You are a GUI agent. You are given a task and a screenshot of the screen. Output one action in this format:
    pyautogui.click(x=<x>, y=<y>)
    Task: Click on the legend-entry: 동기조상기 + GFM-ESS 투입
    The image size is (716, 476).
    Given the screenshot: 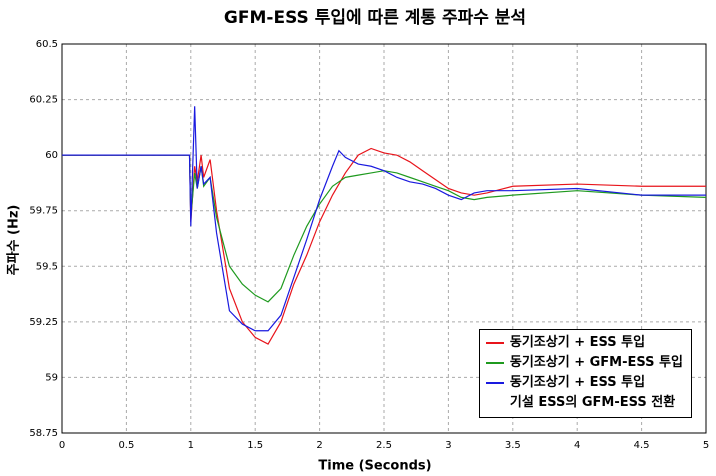 What is the action you would take?
    pyautogui.click(x=584, y=363)
    